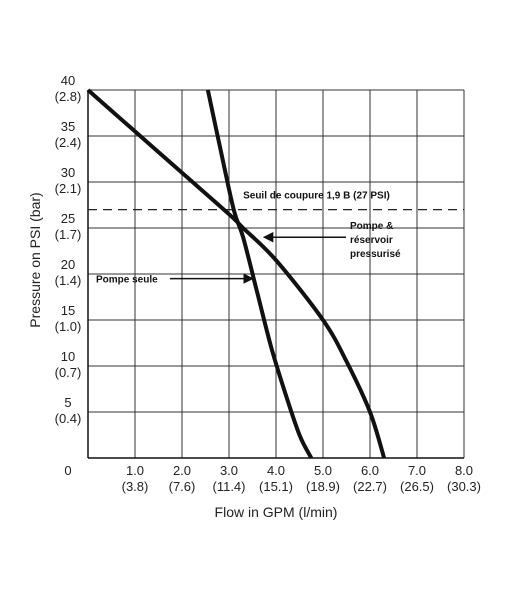 Image resolution: width=515 pixels, height=600 pixels. What do you see at coordinates (323, 470) in the screenshot?
I see `x-tick-label: 5.0` at bounding box center [323, 470].